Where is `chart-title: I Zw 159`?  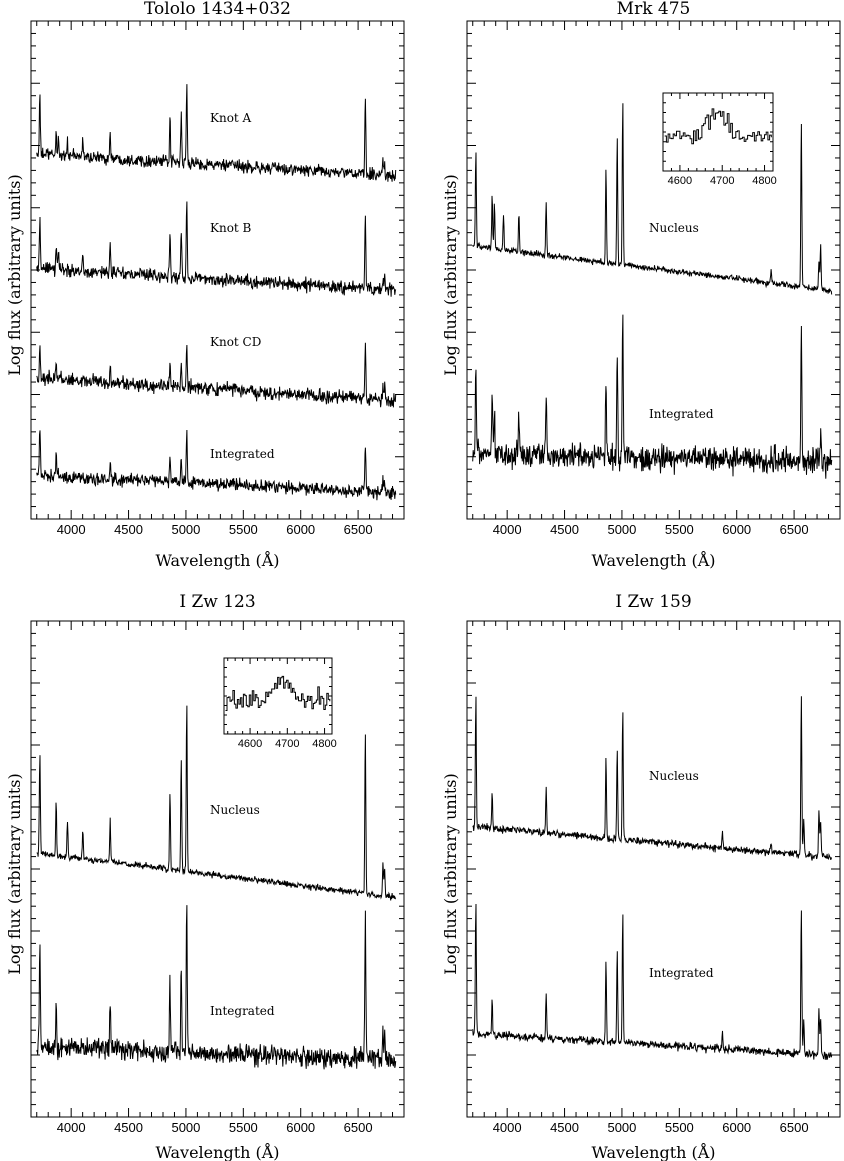 chart-title: I Zw 159 is located at coordinates (653, 602).